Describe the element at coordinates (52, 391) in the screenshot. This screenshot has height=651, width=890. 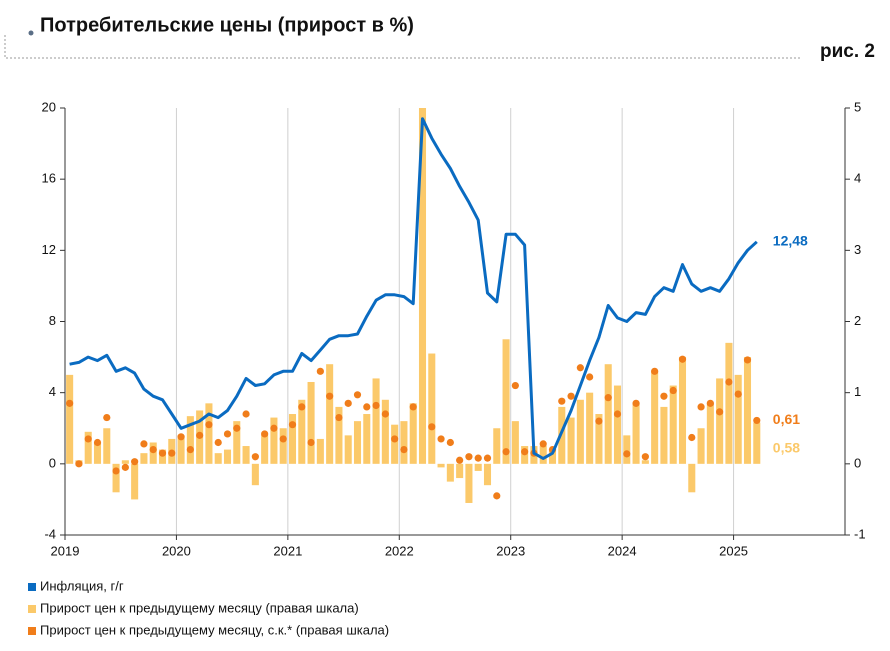
I see `y-tick-label: 4` at that location.